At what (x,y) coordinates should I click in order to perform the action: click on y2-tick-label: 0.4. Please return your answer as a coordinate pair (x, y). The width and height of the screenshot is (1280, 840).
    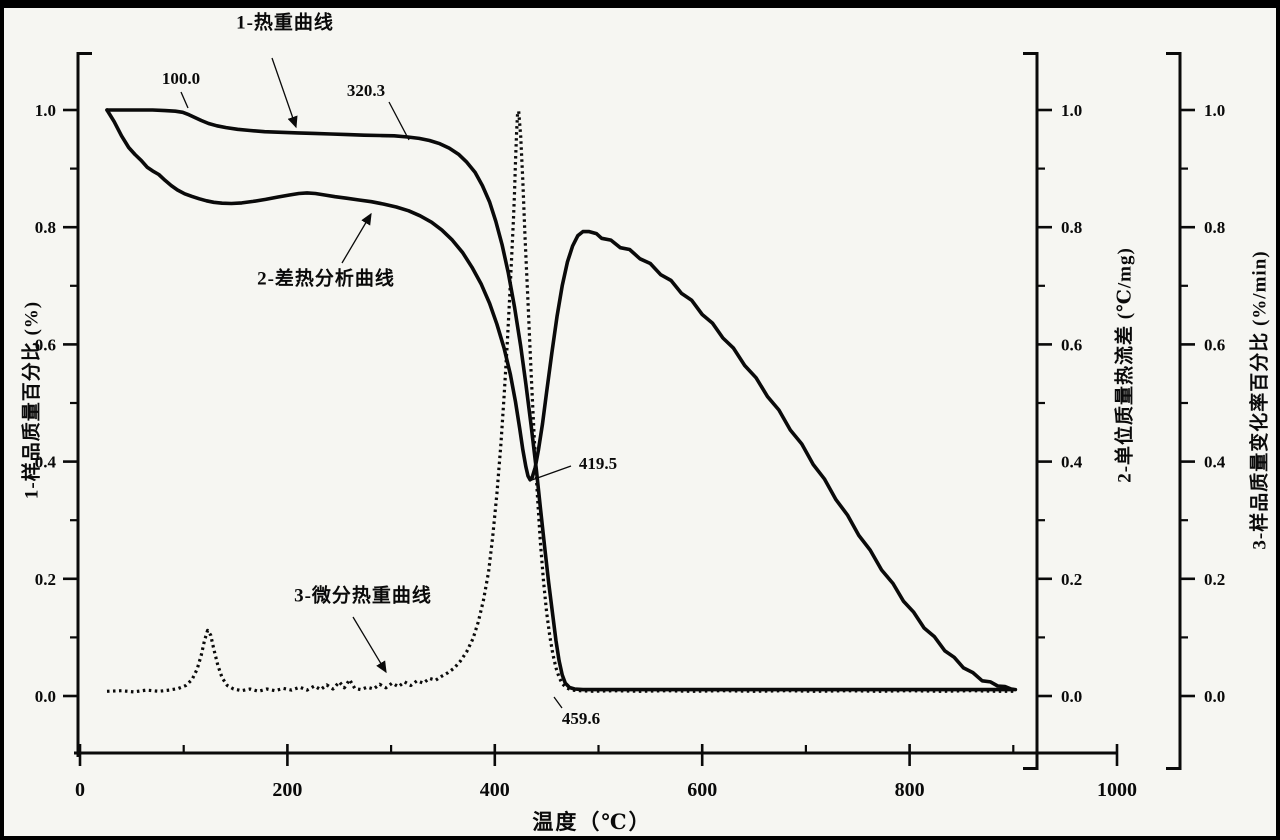
    Looking at the image, I should click on (1072, 462).